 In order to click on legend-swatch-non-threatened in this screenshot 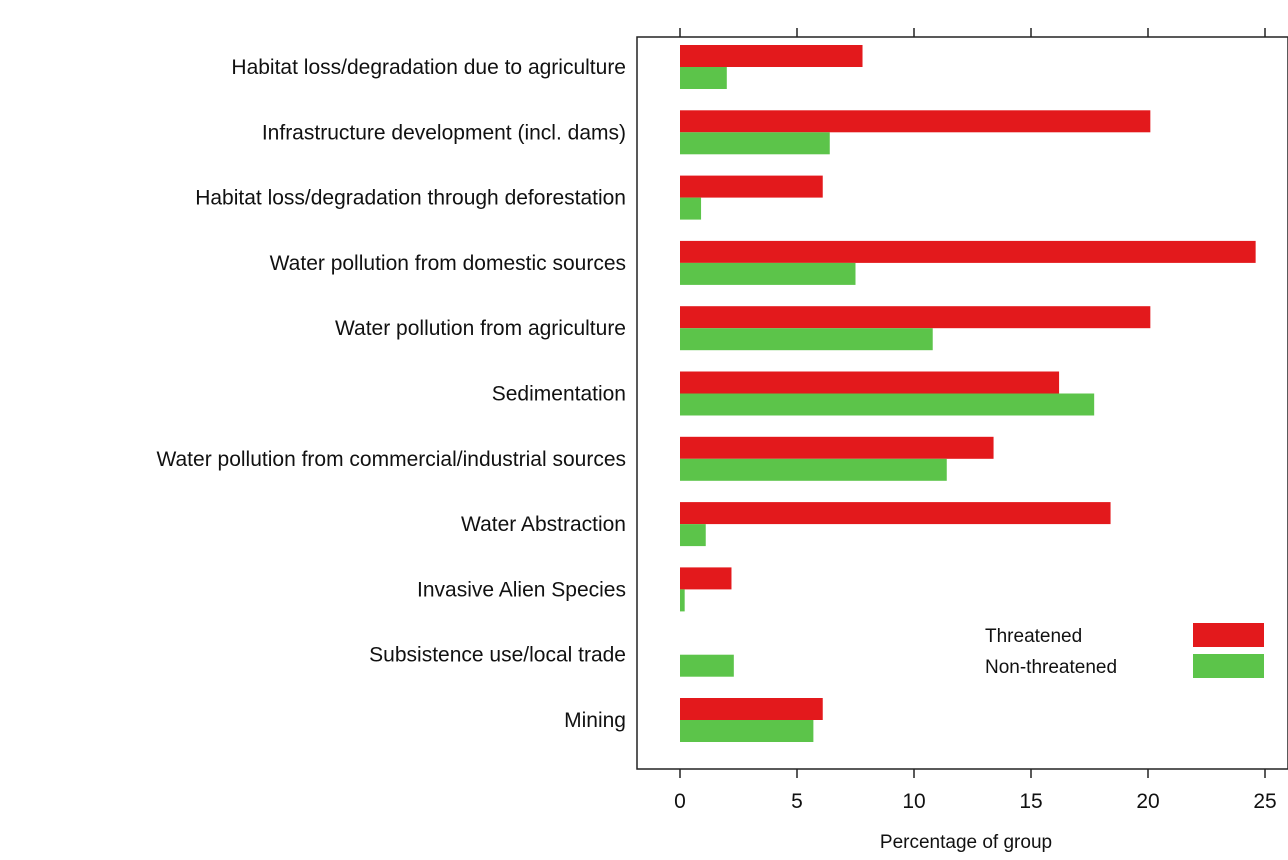, I will do `click(1228, 666)`.